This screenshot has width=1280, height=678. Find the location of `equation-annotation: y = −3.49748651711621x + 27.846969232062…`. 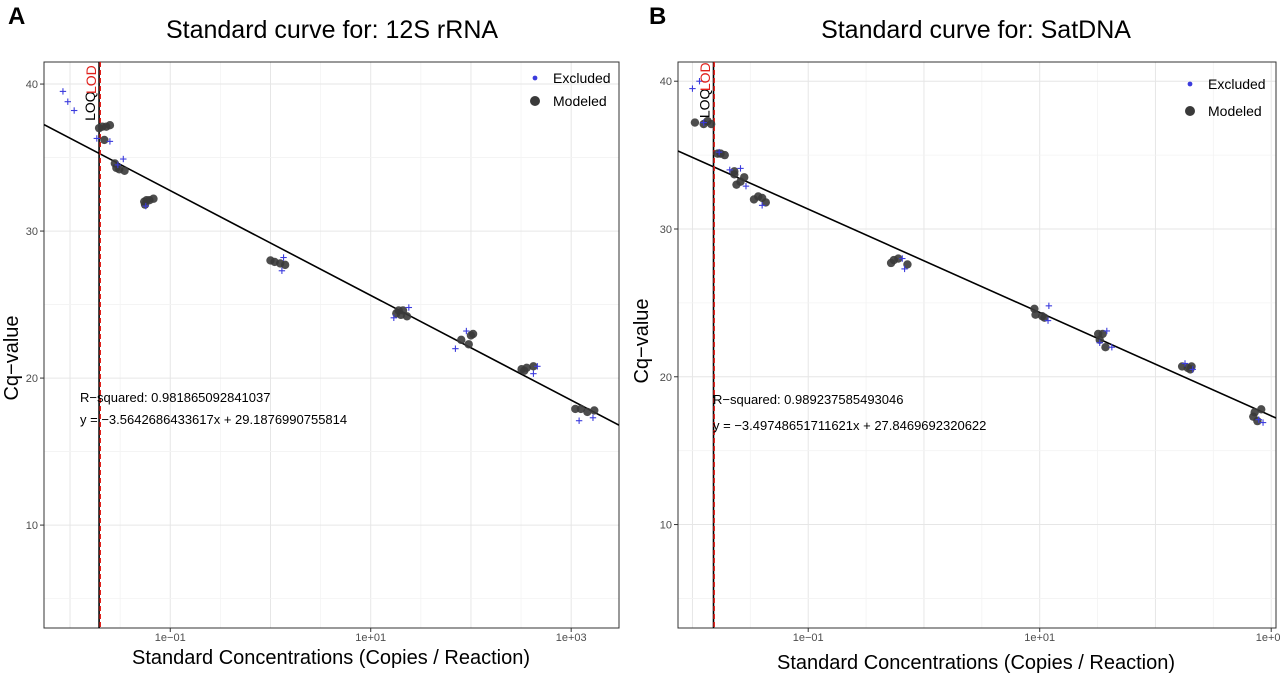

equation-annotation: y = −3.49748651711621x + 27.846969232062… is located at coordinates (849, 425).